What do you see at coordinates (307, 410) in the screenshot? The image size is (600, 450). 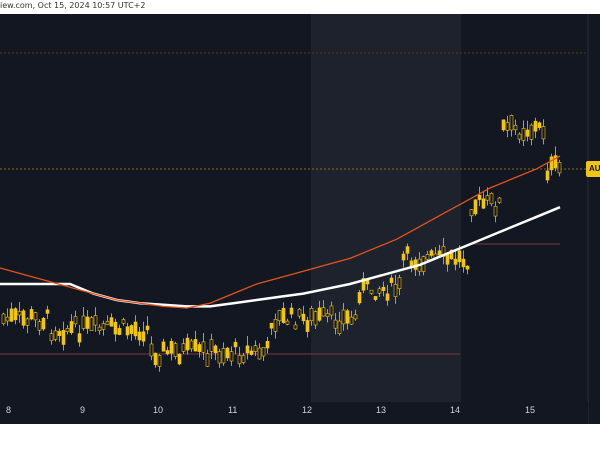 I see `x-tick-label: 12` at bounding box center [307, 410].